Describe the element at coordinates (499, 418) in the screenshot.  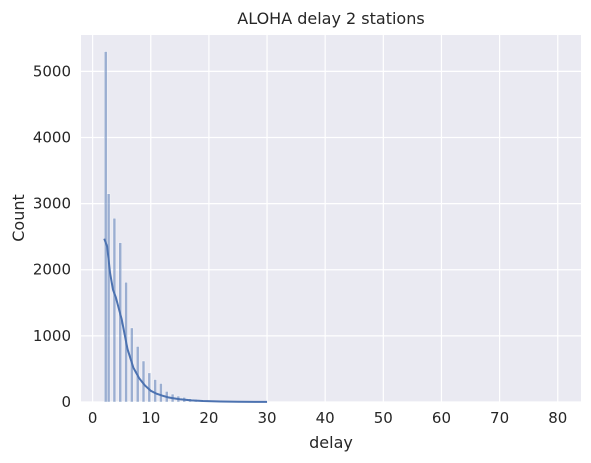
I see `x-tick-label: 70` at that location.